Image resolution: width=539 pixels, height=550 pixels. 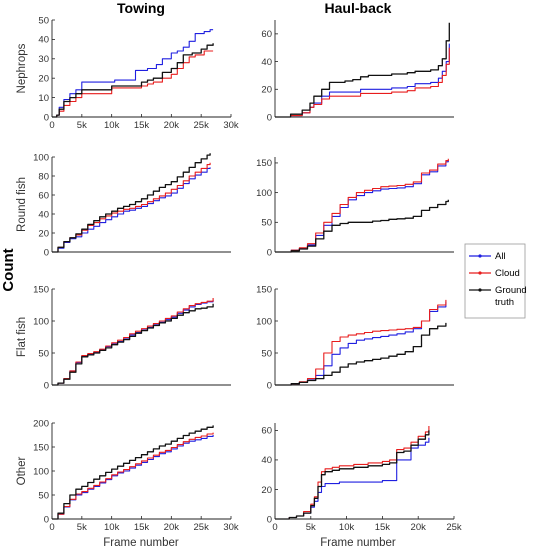 What do you see at coordinates (480, 290) in the screenshot?
I see `legend-marker-ground-truth` at bounding box center [480, 290].